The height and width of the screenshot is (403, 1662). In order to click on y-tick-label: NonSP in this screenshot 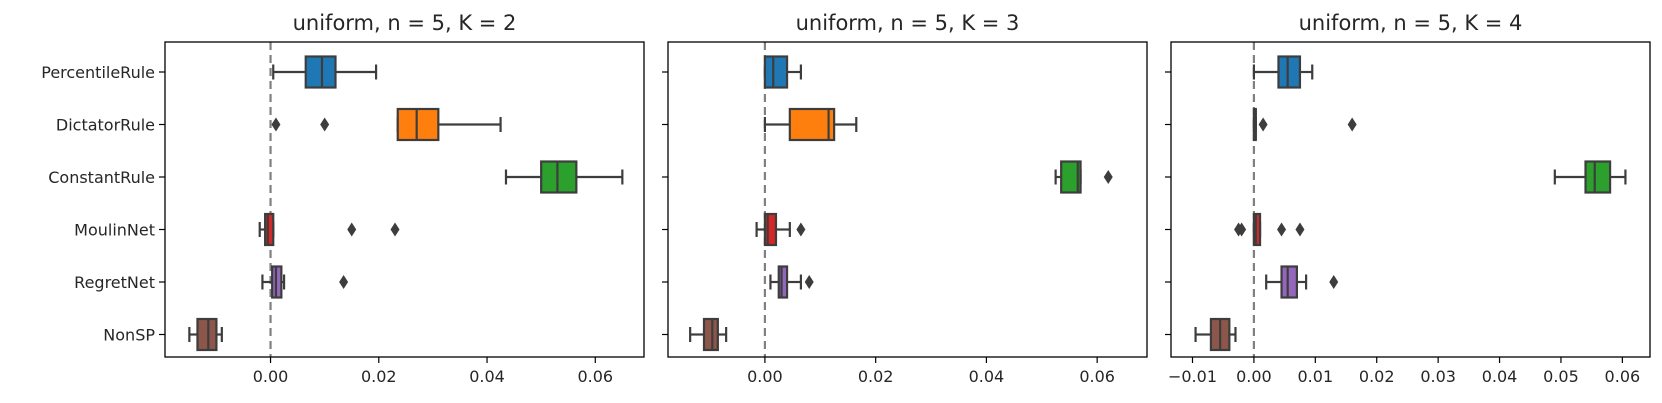, I will do `click(129, 335)`.